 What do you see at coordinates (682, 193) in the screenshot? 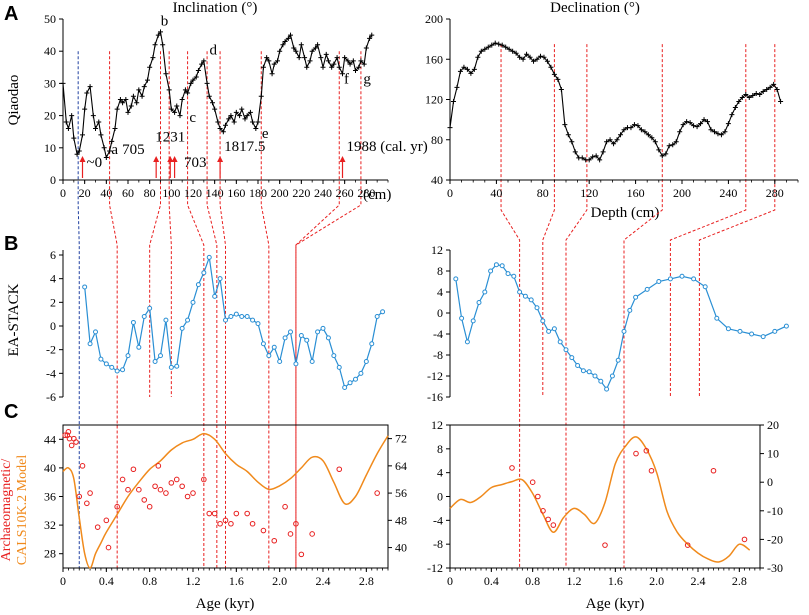
I see `a-dec-xtick-label: 200` at bounding box center [682, 193].